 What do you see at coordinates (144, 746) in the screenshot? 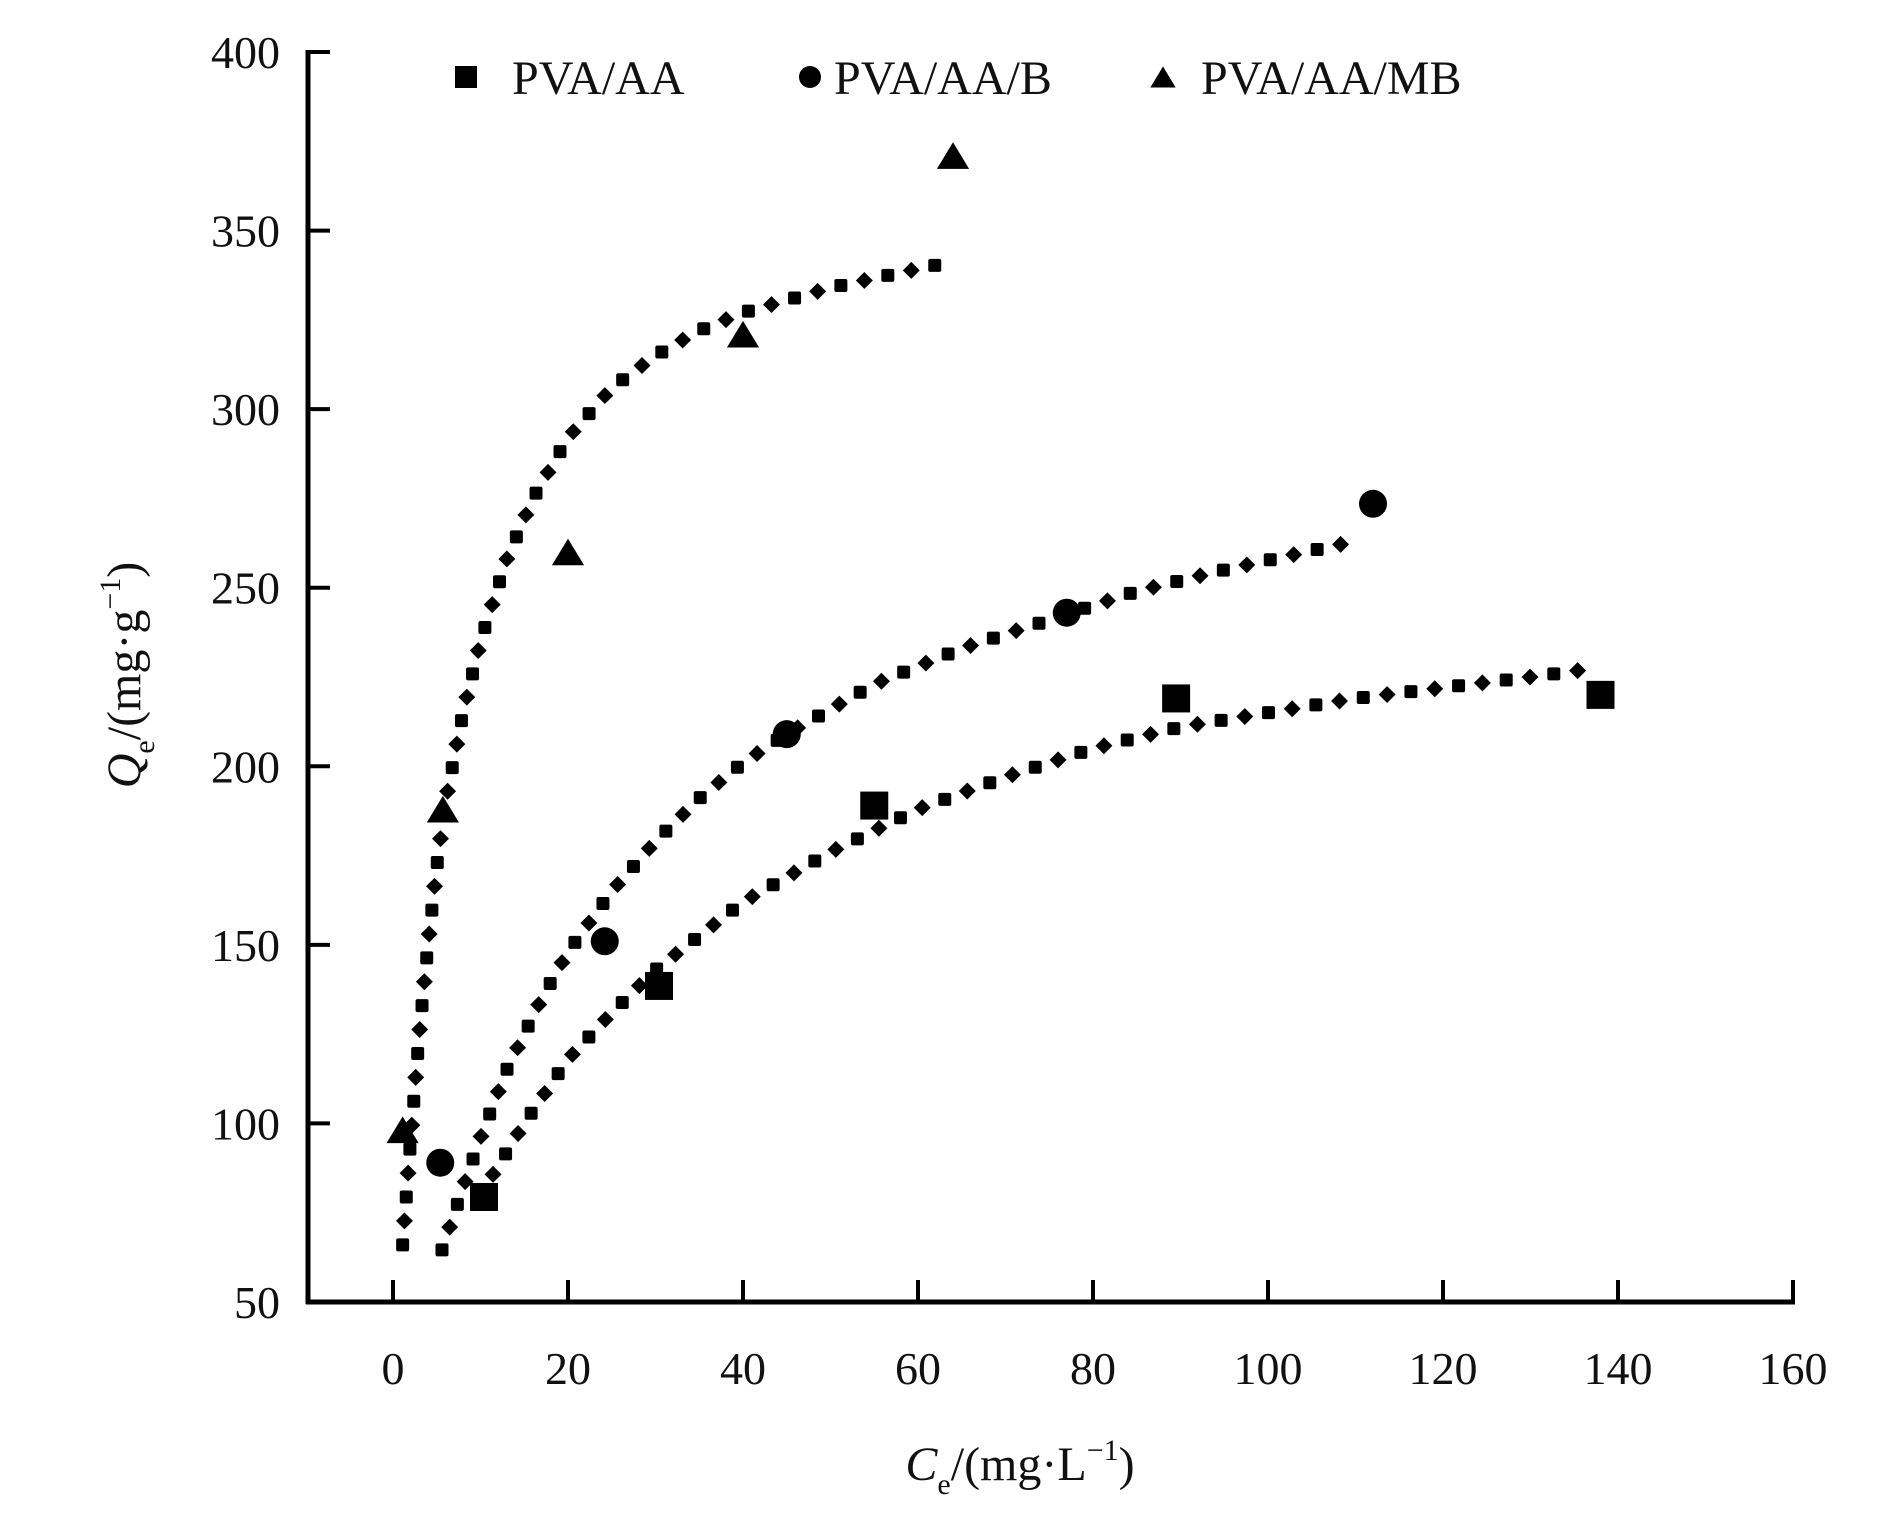
I see `y-axis-title-sub: e` at bounding box center [144, 746].